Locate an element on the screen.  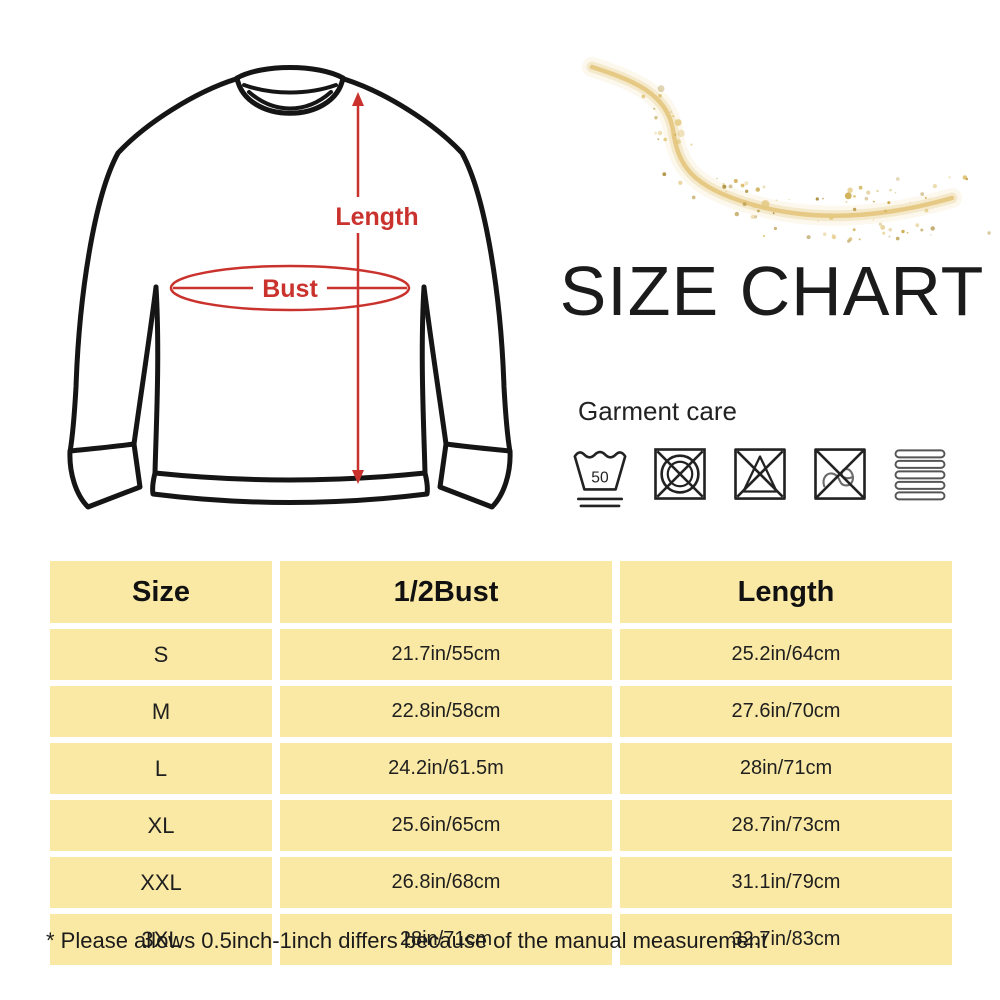
length-label: Length is located at coordinates (376, 217).